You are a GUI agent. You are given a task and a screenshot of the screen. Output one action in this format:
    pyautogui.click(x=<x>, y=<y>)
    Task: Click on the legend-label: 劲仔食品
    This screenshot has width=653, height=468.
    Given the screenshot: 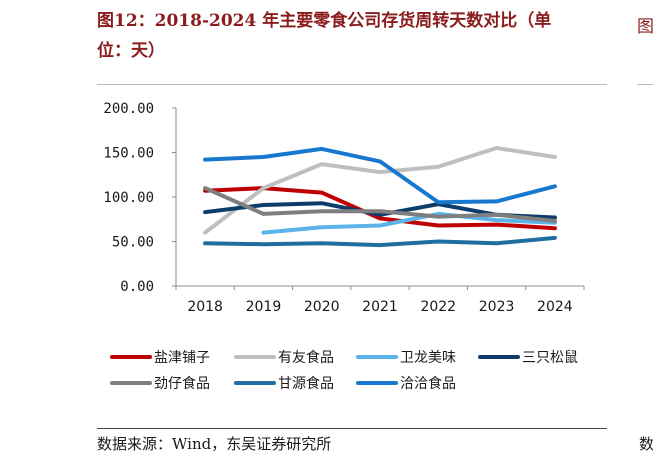 What is the action you would take?
    pyautogui.click(x=182, y=383)
    